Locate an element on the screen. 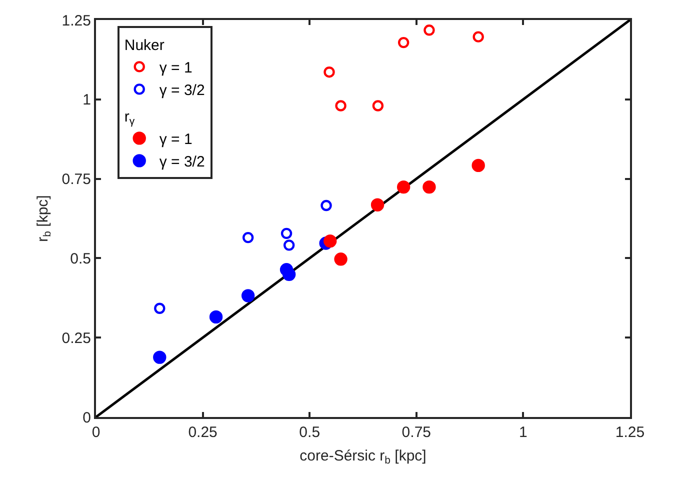 Image resolution: width=673 pixels, height=485 pixels. annotation: r$_{γ}$ is located at coordinates (130, 118).